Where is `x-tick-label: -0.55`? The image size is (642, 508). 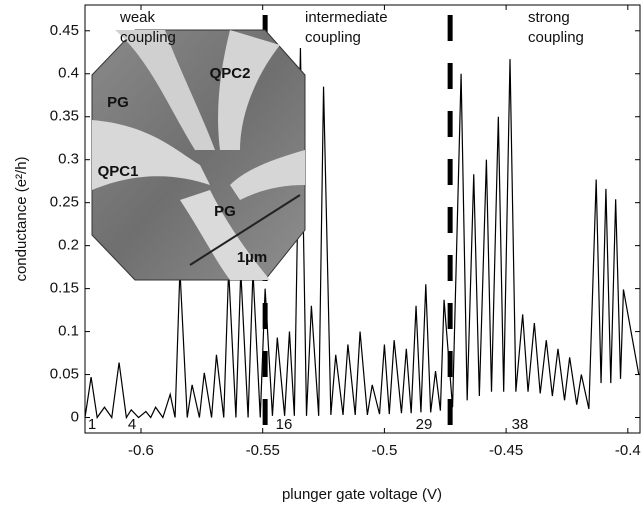 x-tick-label: -0.55 is located at coordinates (263, 450).